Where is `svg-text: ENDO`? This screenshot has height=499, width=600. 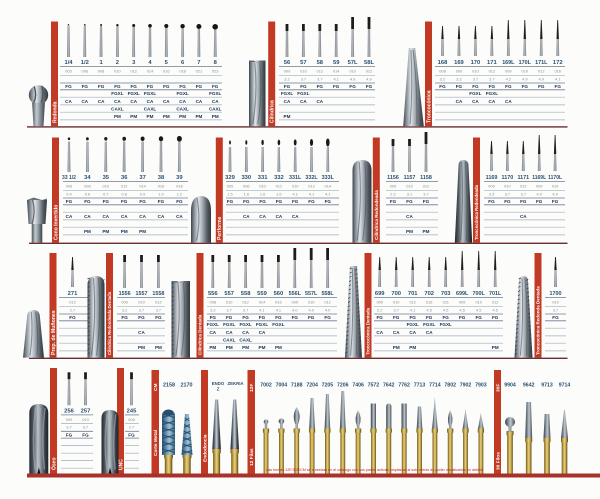
svg-text: ENDO is located at coordinates (218, 383).